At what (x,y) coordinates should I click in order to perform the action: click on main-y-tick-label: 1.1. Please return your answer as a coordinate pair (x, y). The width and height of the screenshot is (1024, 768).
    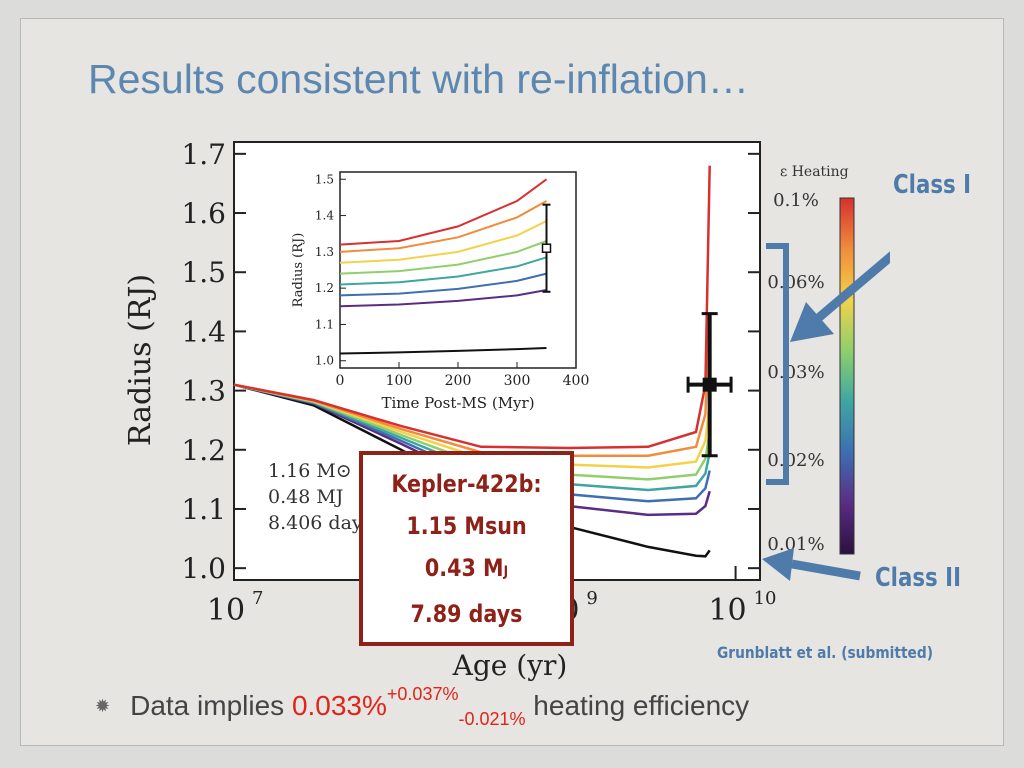
    Looking at the image, I should click on (203, 509).